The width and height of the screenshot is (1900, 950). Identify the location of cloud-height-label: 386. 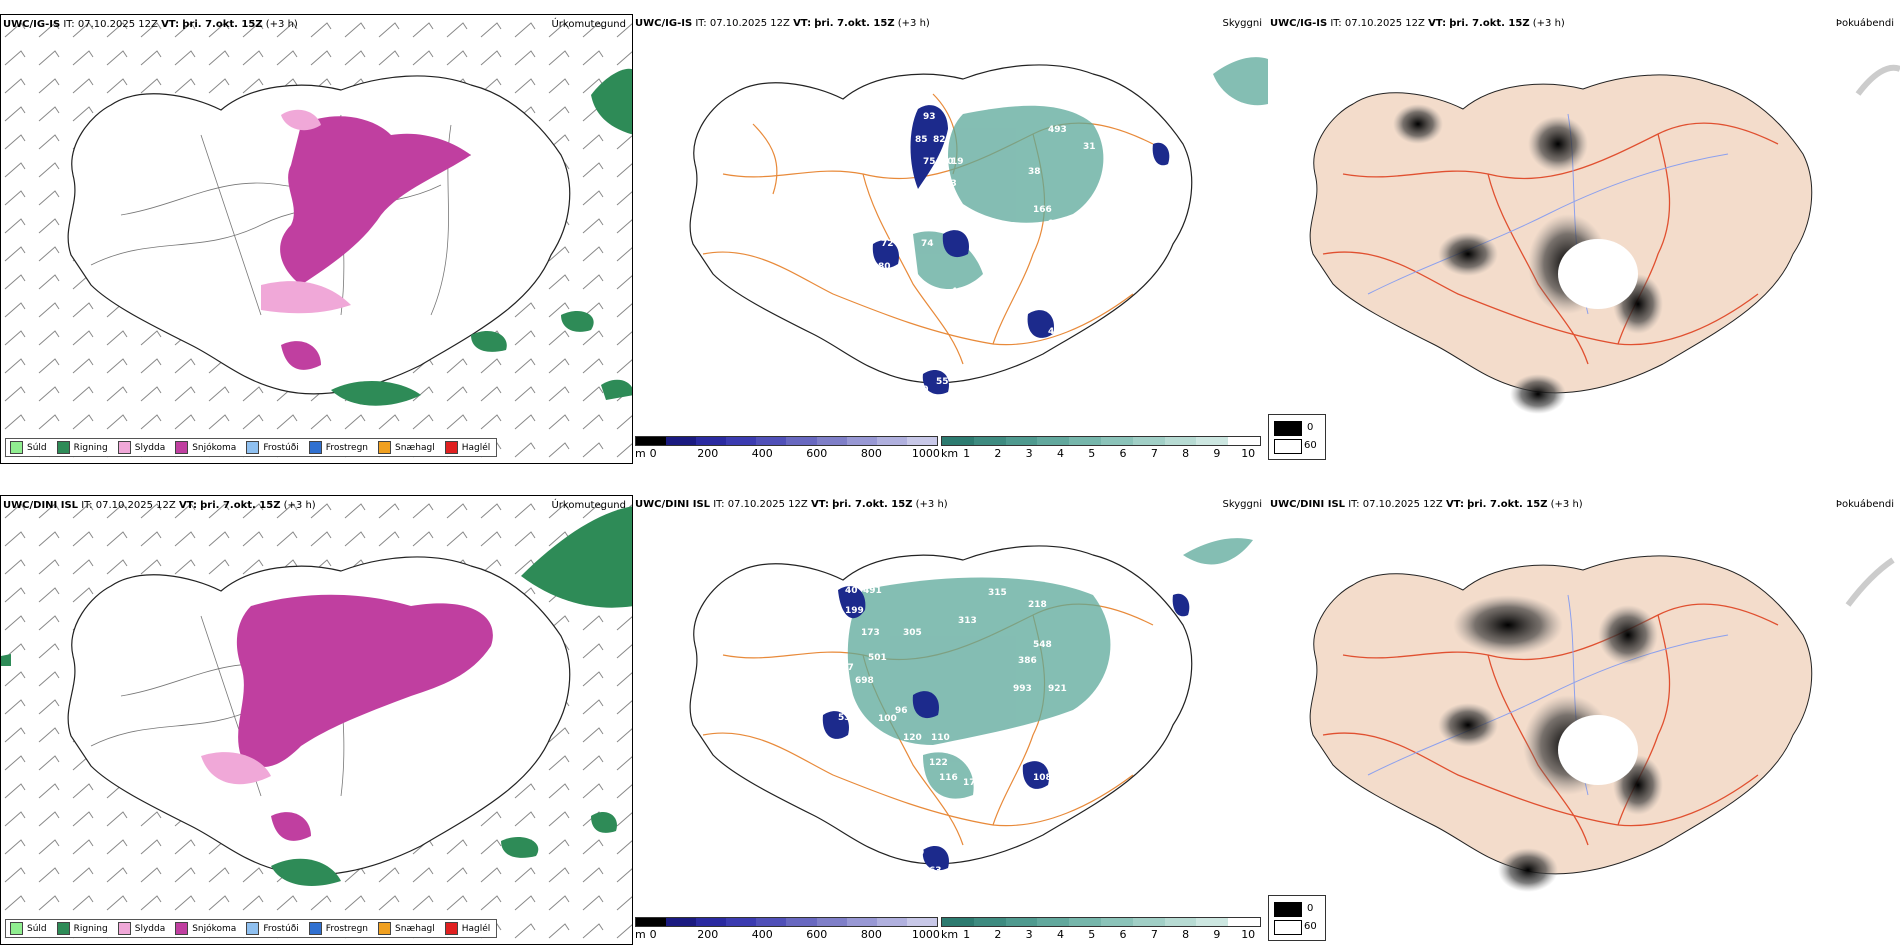
(1027, 661).